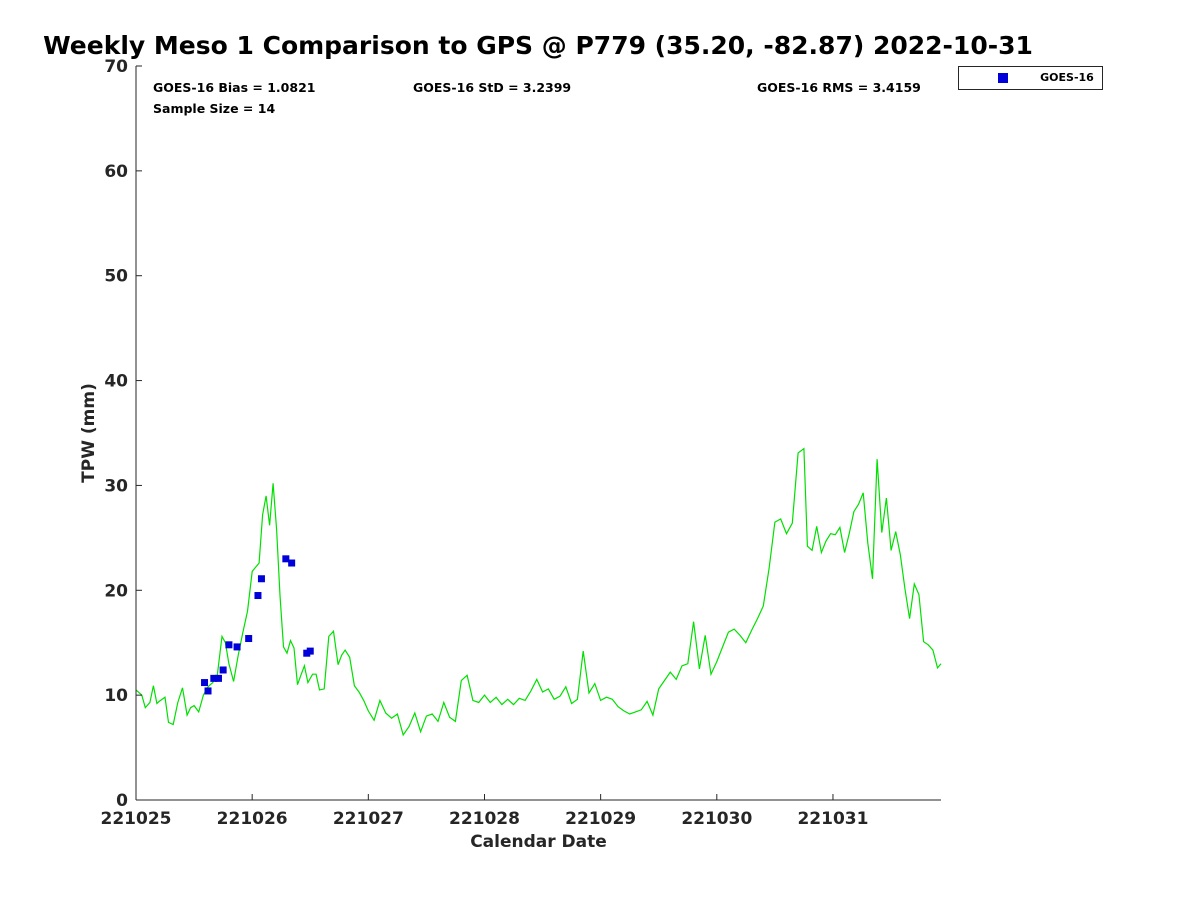  Describe the element at coordinates (116, 382) in the screenshot. I see `y-tick-label: 40` at that location.